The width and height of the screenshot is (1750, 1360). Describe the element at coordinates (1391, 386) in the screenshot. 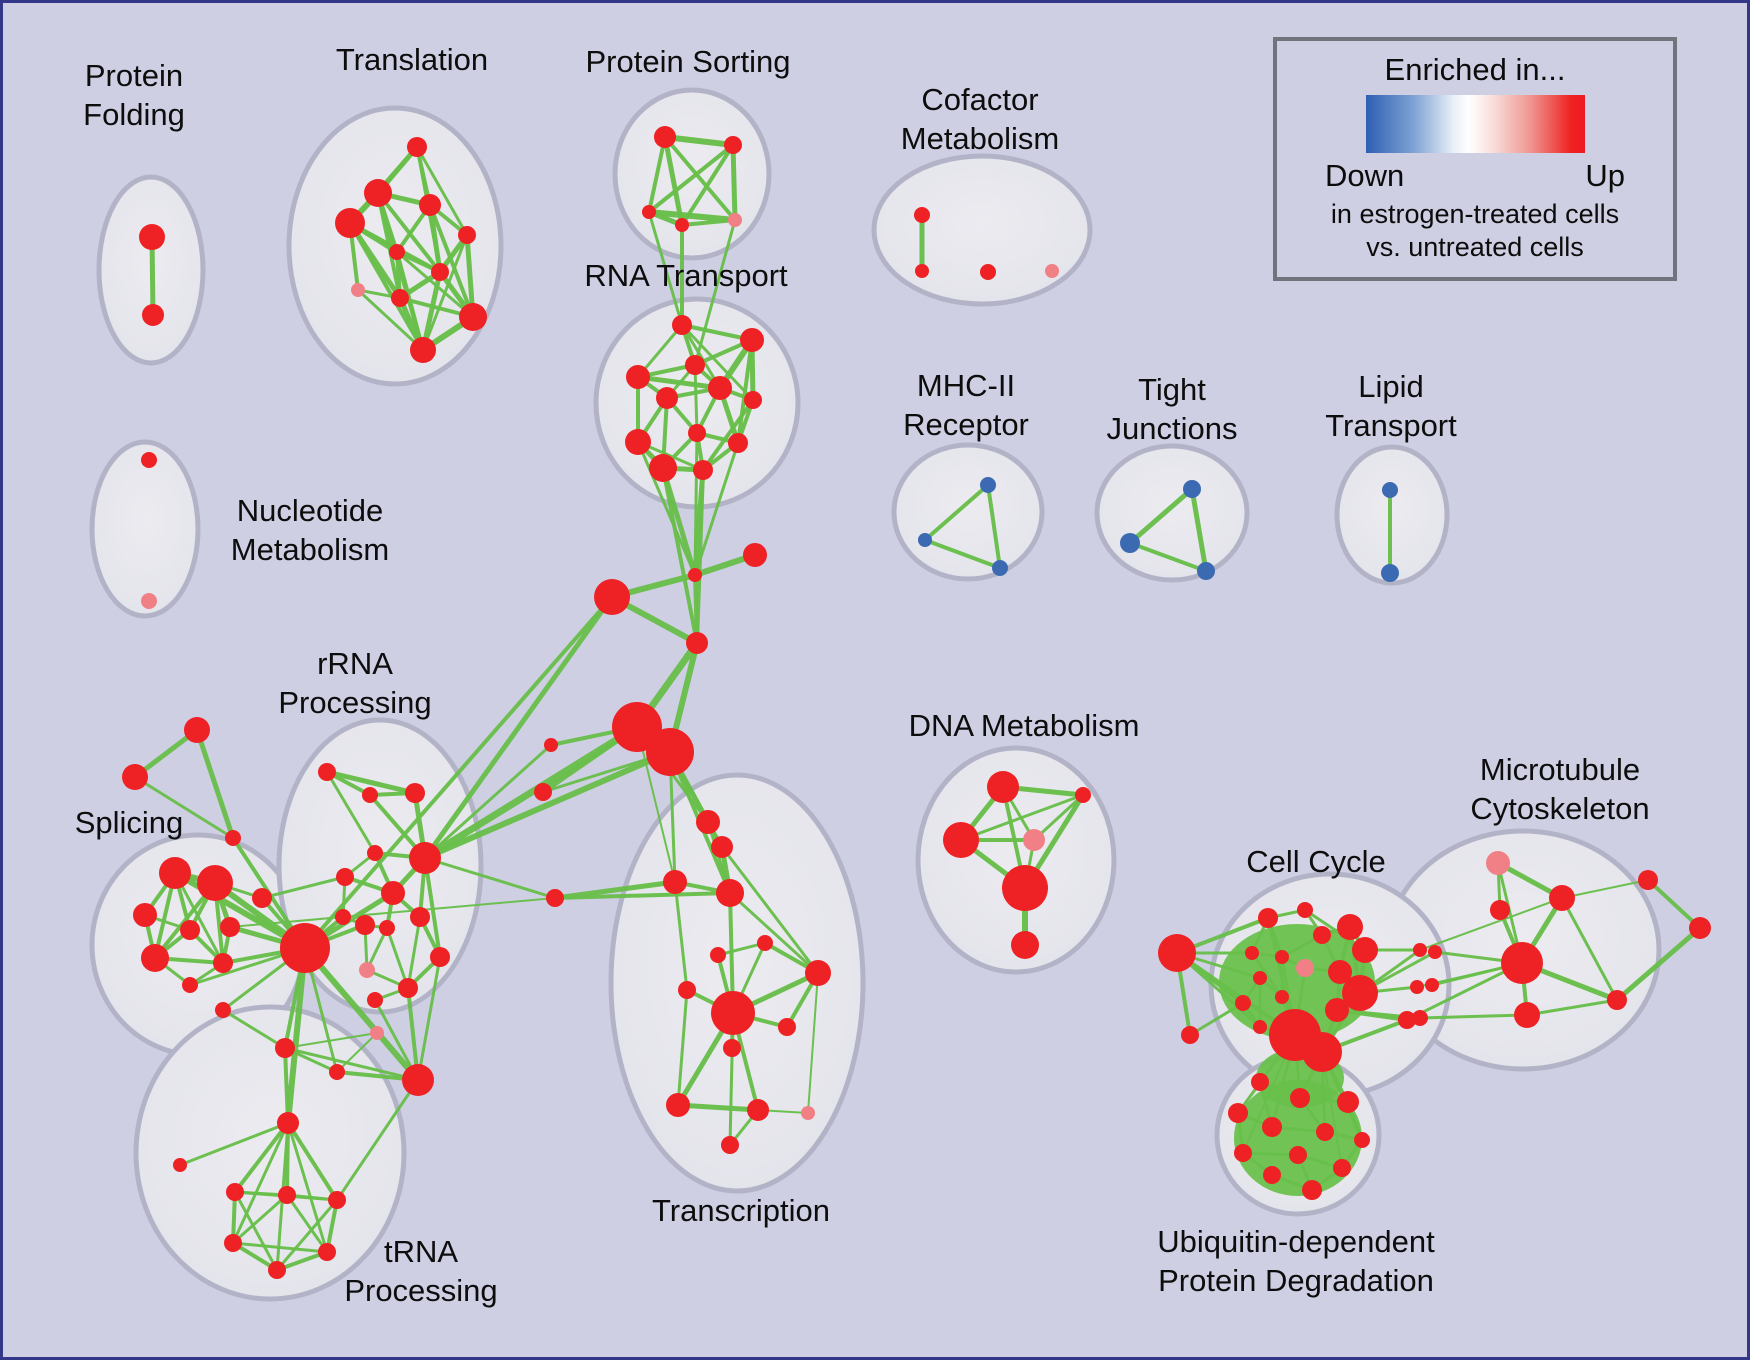

I see `cluster-label-lipid-transport: Lipid` at that location.